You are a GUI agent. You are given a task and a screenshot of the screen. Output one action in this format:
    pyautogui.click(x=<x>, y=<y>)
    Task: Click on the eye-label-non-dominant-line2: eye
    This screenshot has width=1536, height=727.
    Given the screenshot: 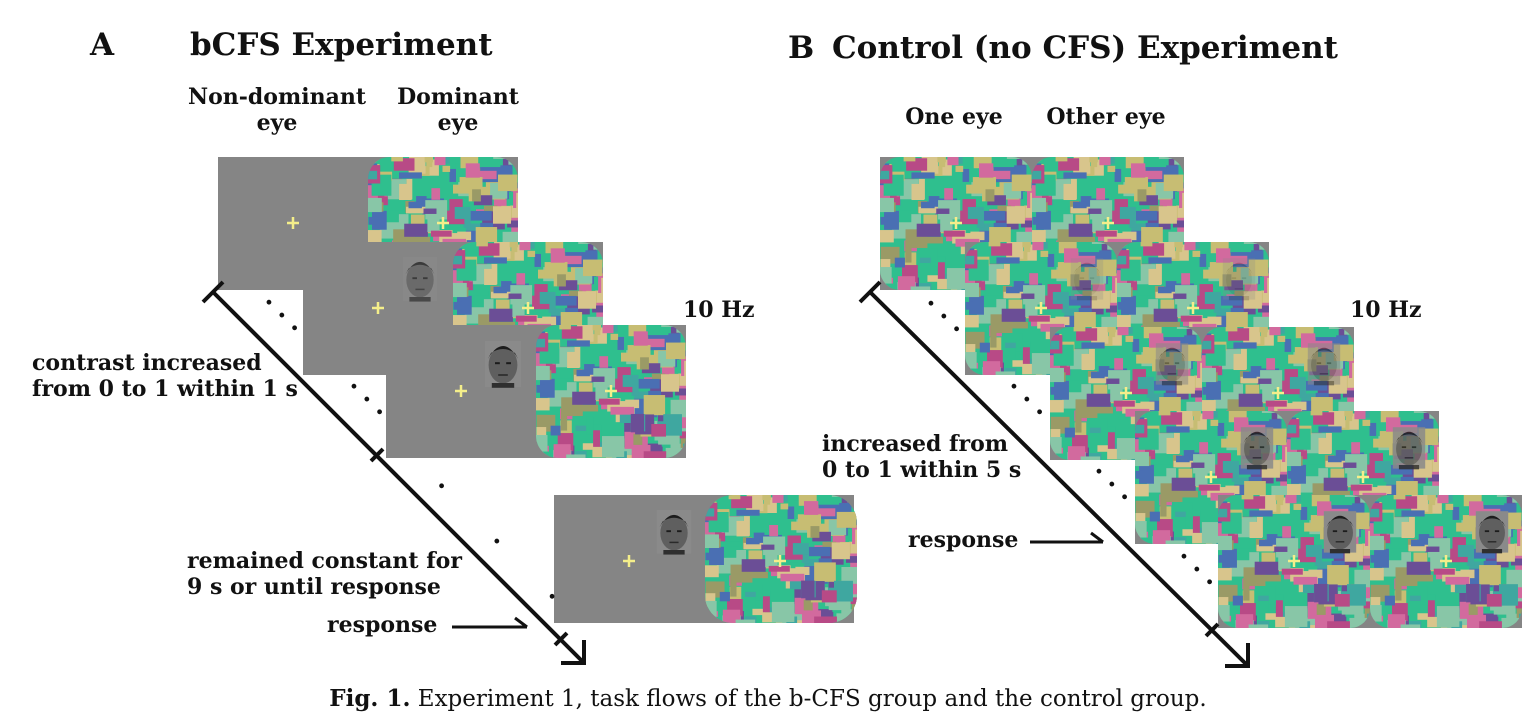 What is the action you would take?
    pyautogui.click(x=277, y=123)
    